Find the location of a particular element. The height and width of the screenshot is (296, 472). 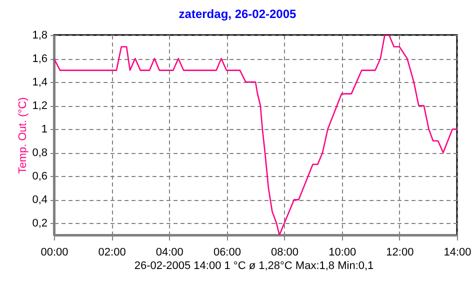

x-tick-label: 12:00 is located at coordinates (400, 252).